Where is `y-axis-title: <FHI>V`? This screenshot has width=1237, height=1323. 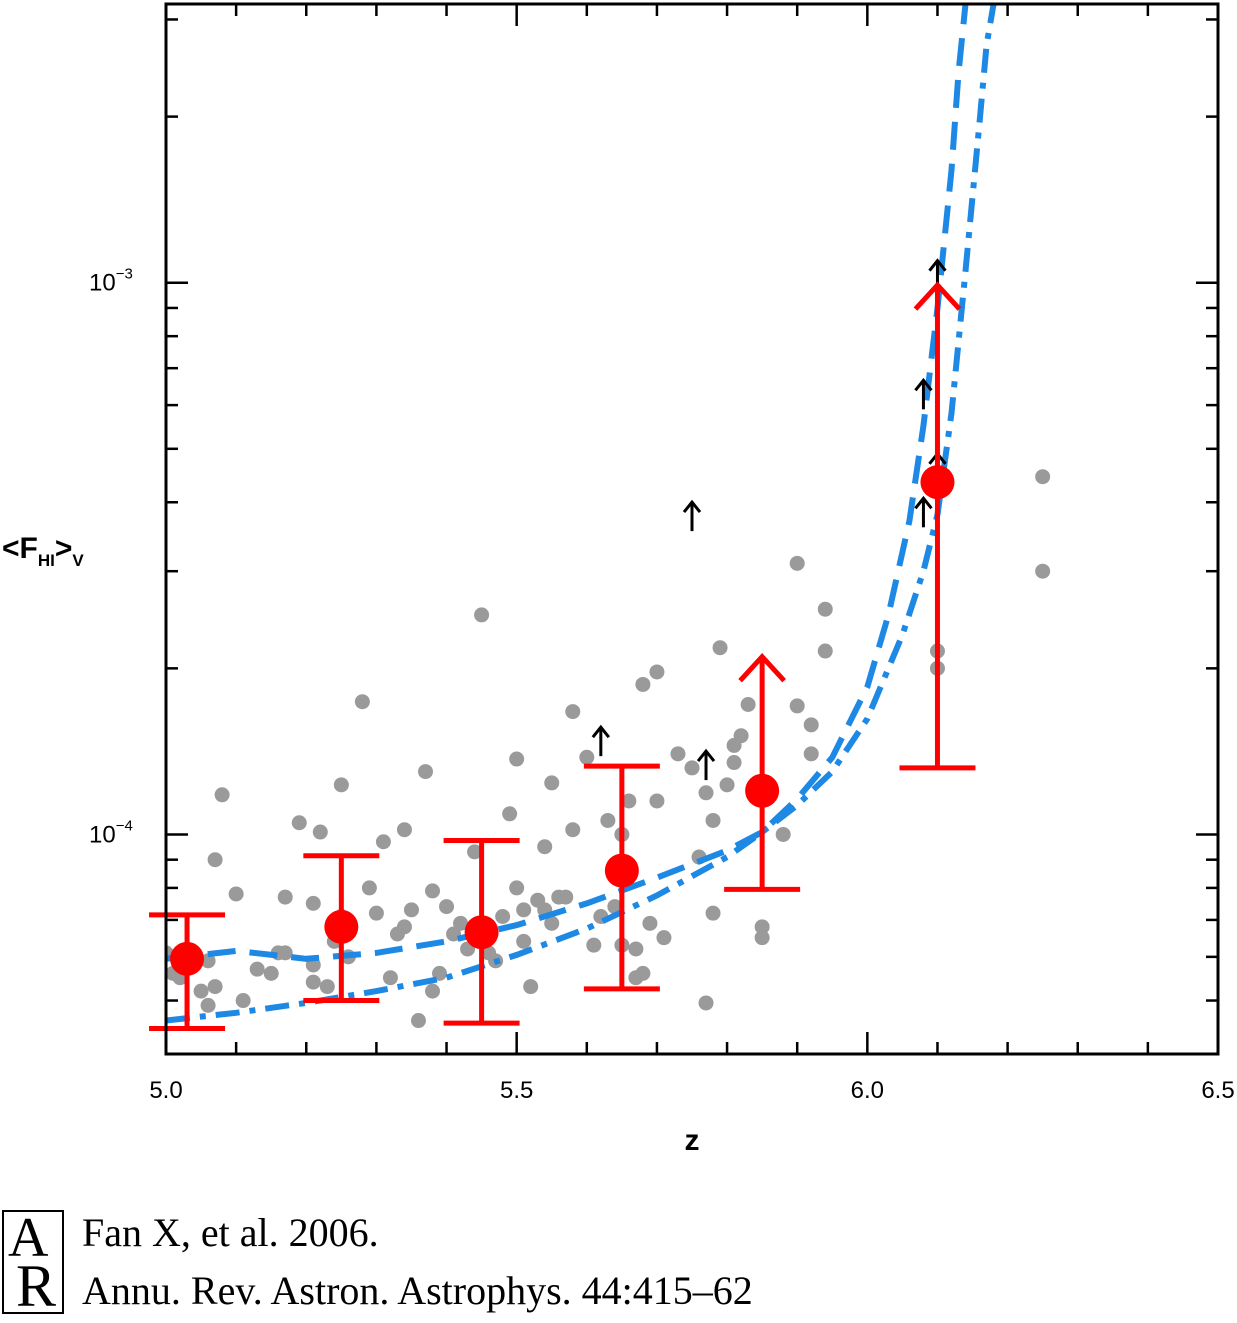 y-axis-title: <FHI>V is located at coordinates (43, 551).